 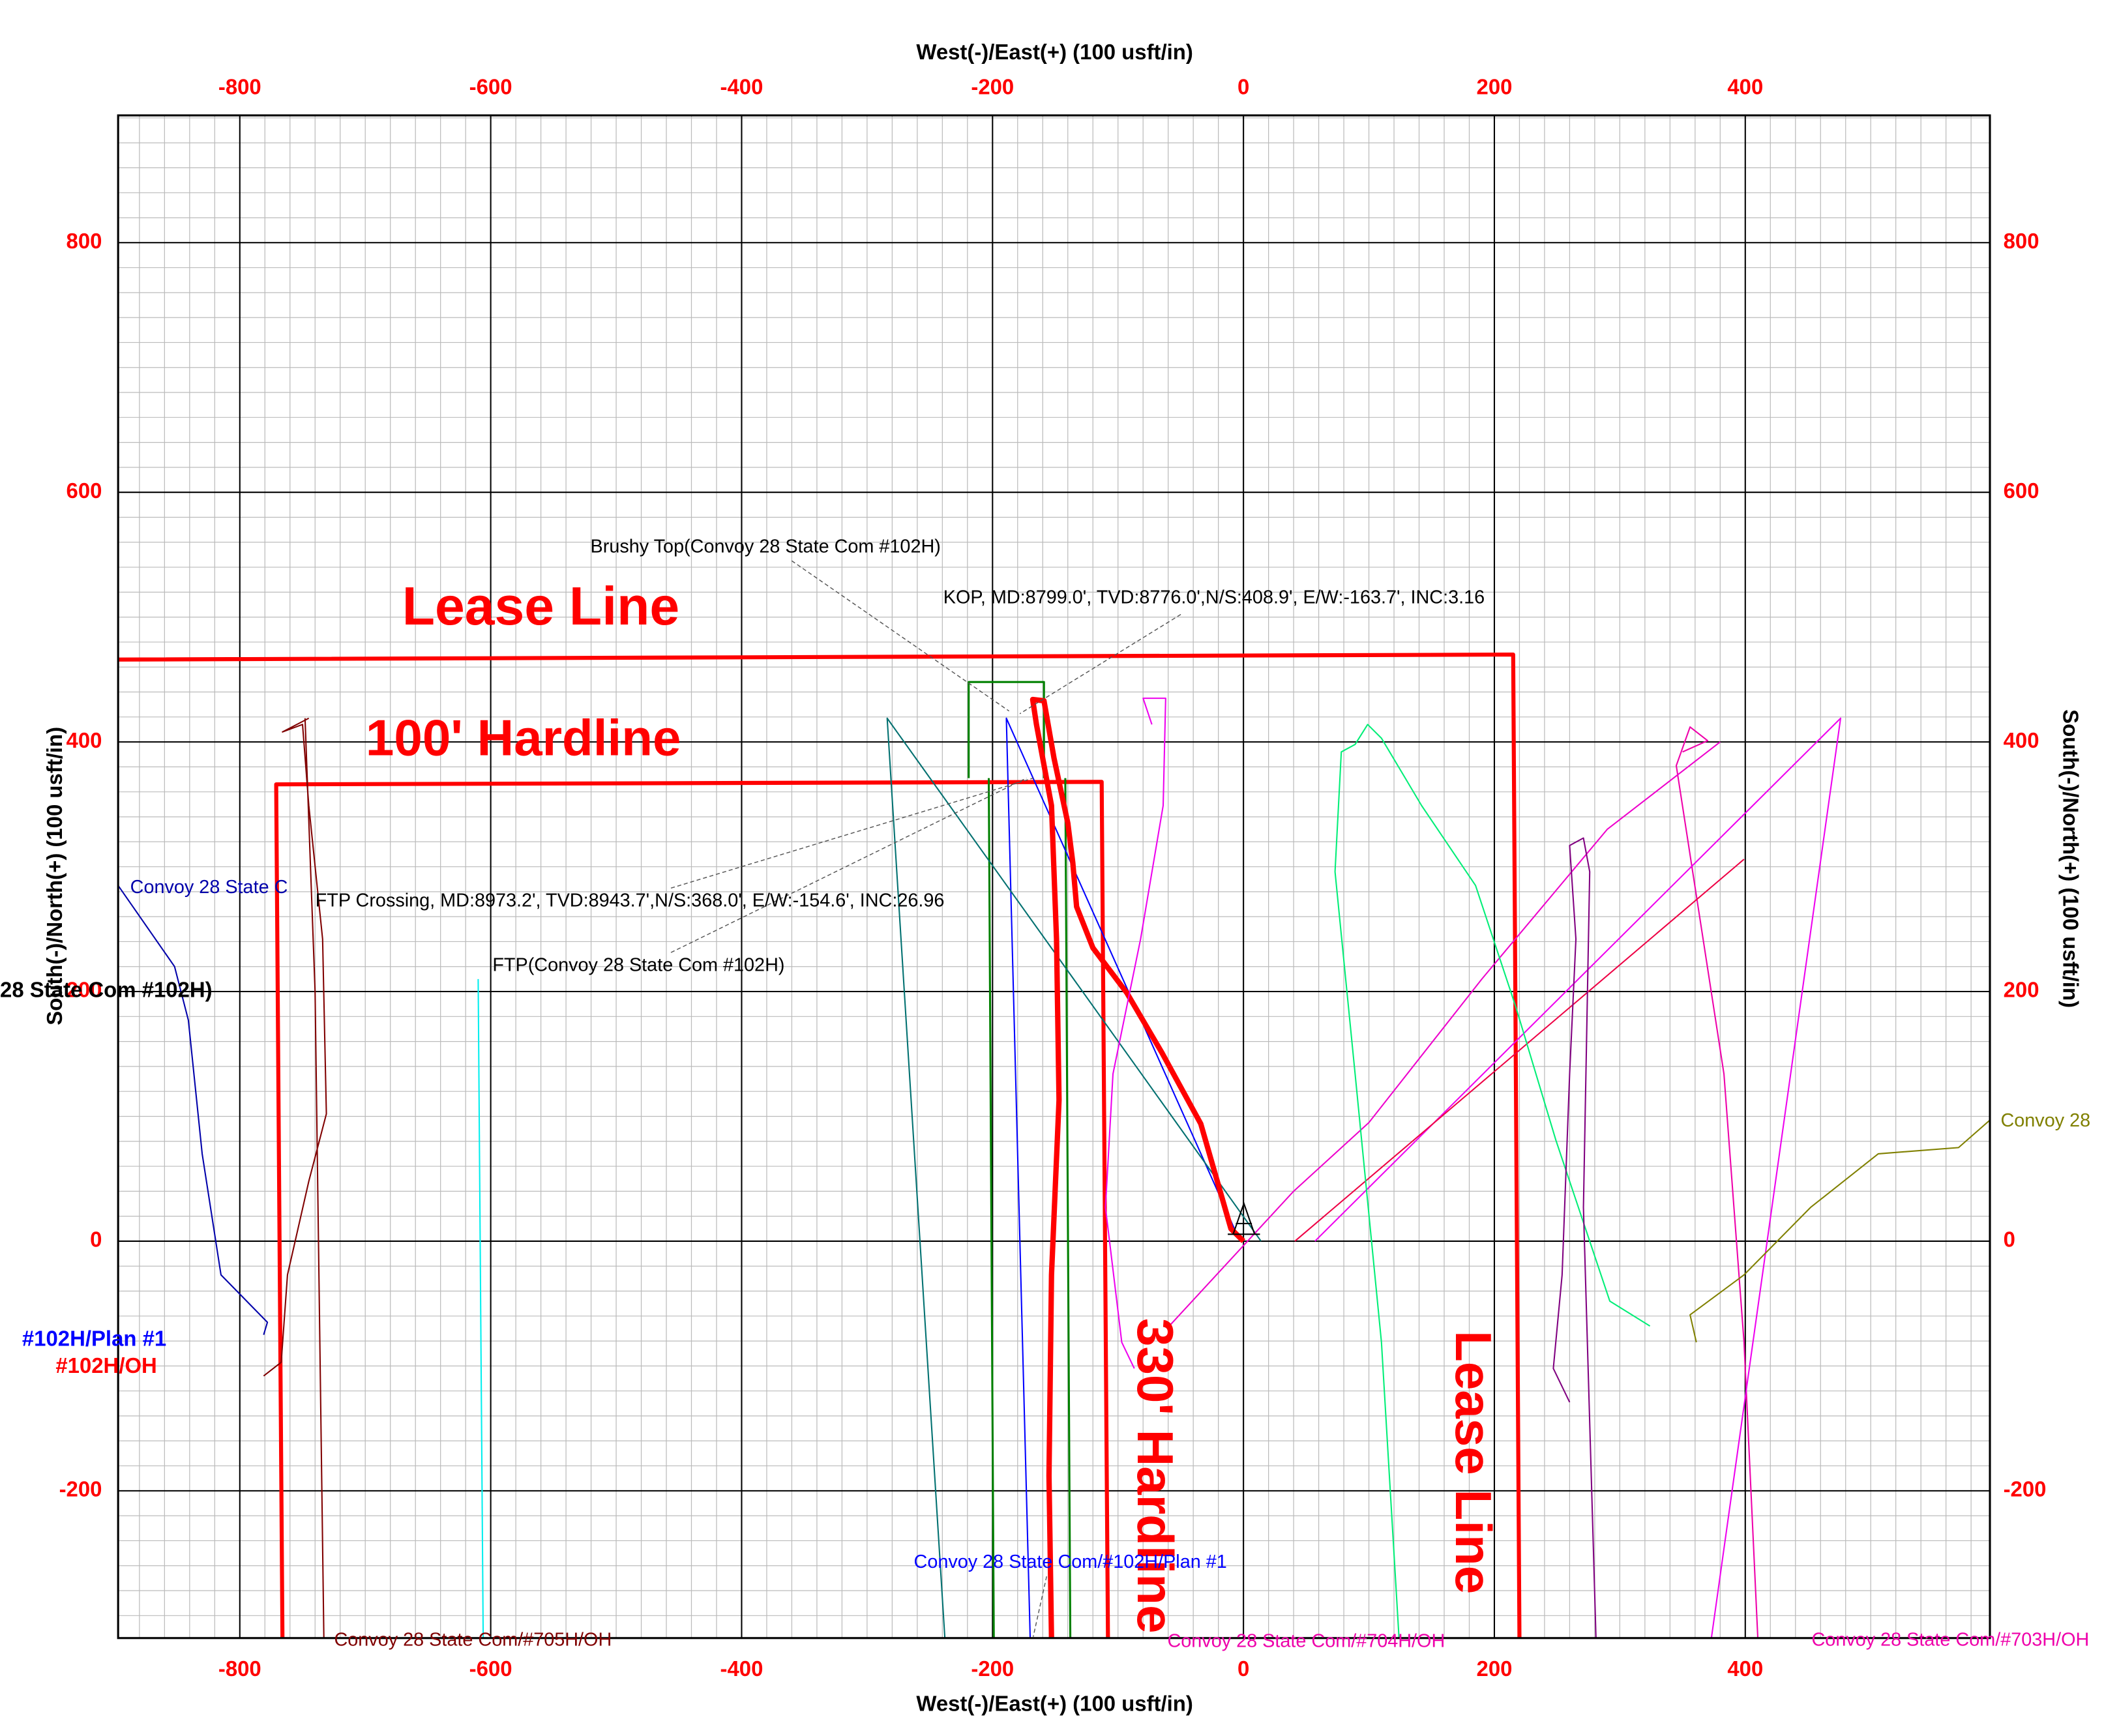 I want to click on annotation: 28 State Com #102H), so click(x=107, y=990).